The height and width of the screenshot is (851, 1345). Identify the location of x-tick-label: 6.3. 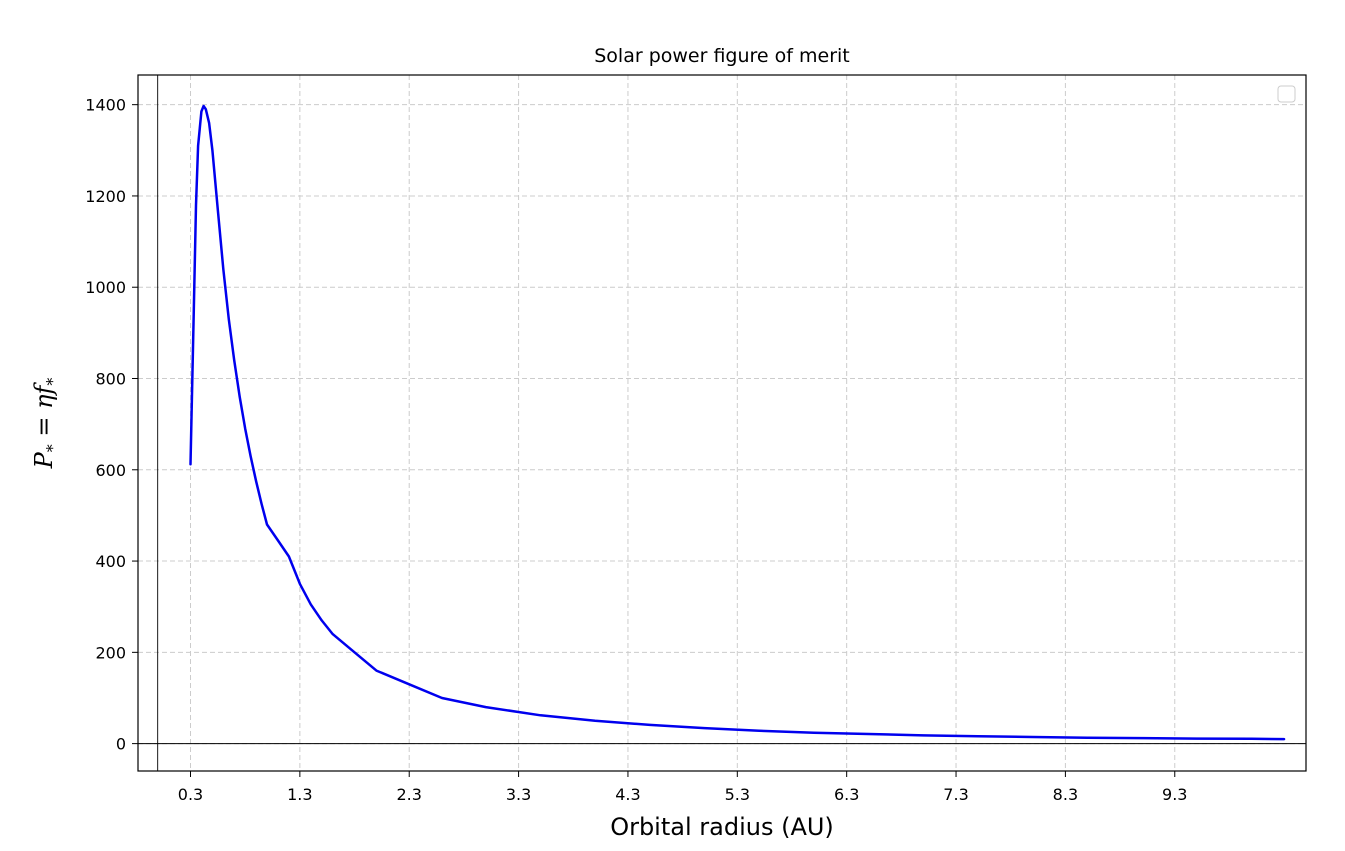
(846, 794).